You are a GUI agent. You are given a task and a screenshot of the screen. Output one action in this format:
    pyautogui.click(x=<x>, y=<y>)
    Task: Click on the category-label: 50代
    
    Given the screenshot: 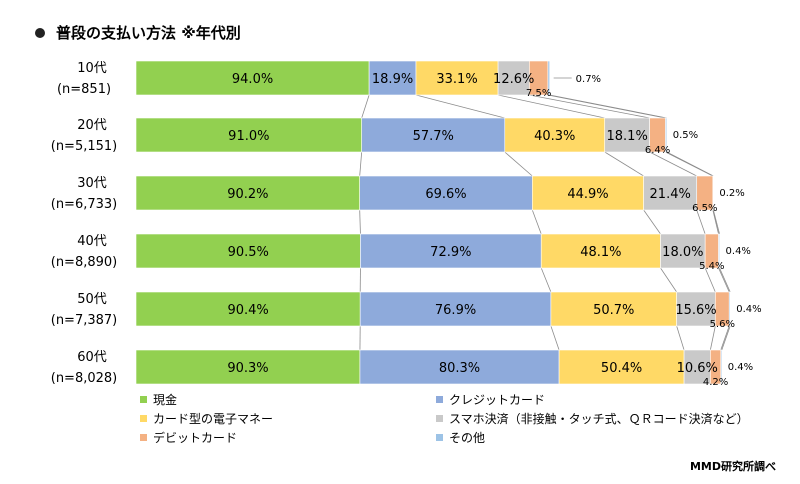 What is the action you would take?
    pyautogui.click(x=92, y=299)
    